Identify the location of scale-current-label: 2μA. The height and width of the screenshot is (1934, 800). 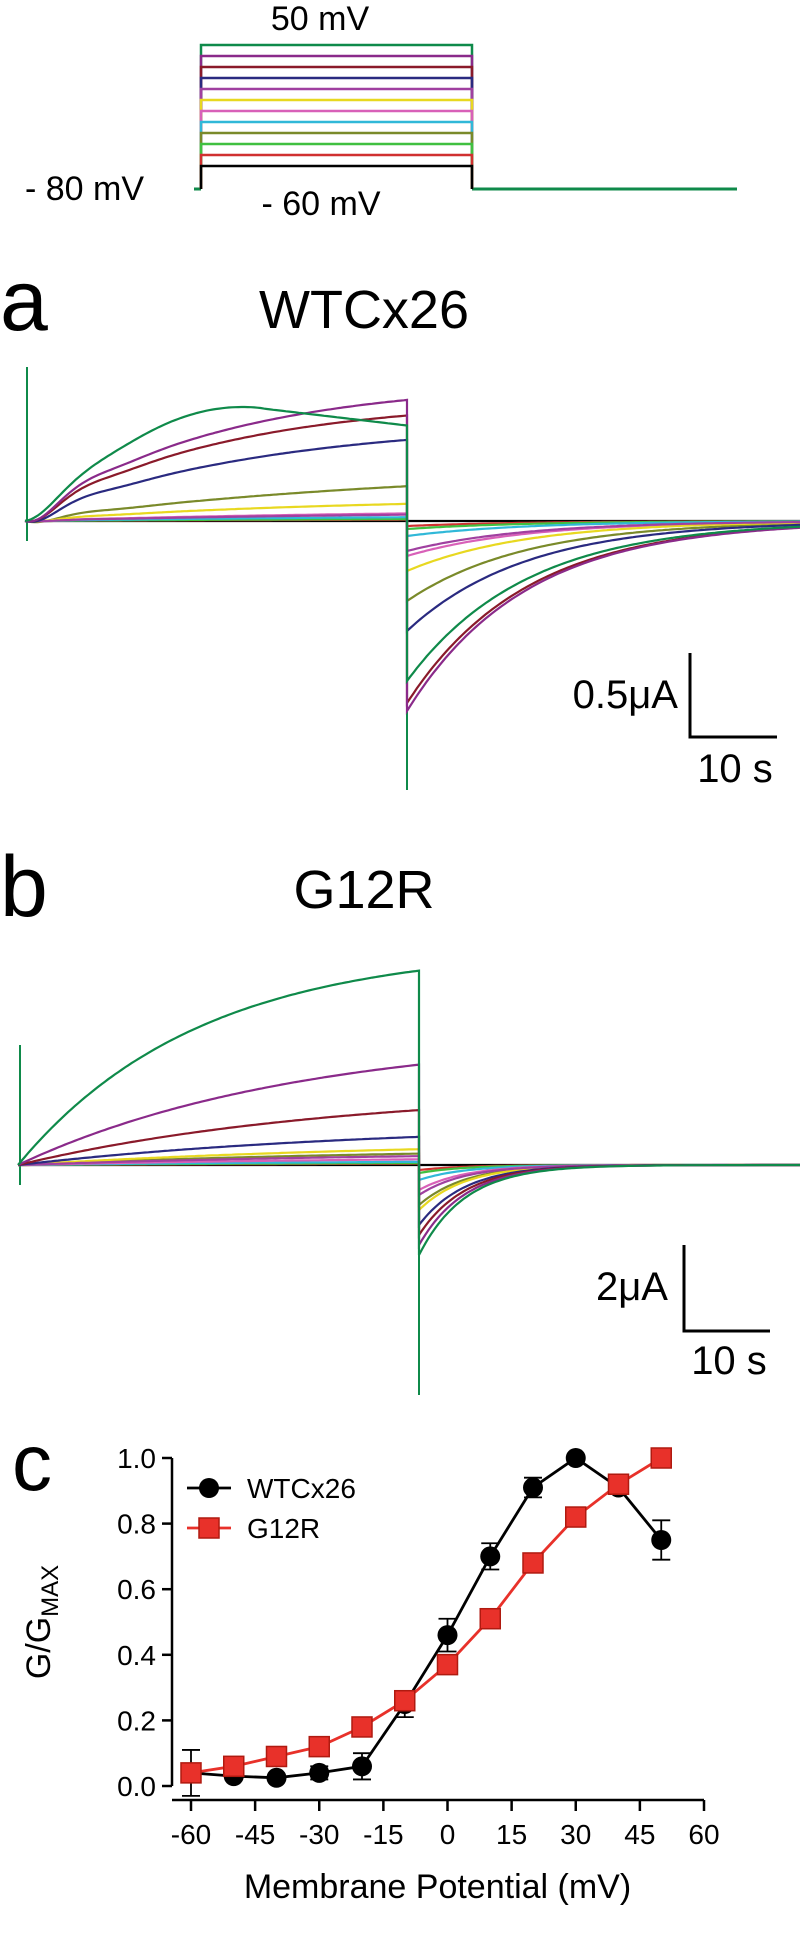
(632, 1287).